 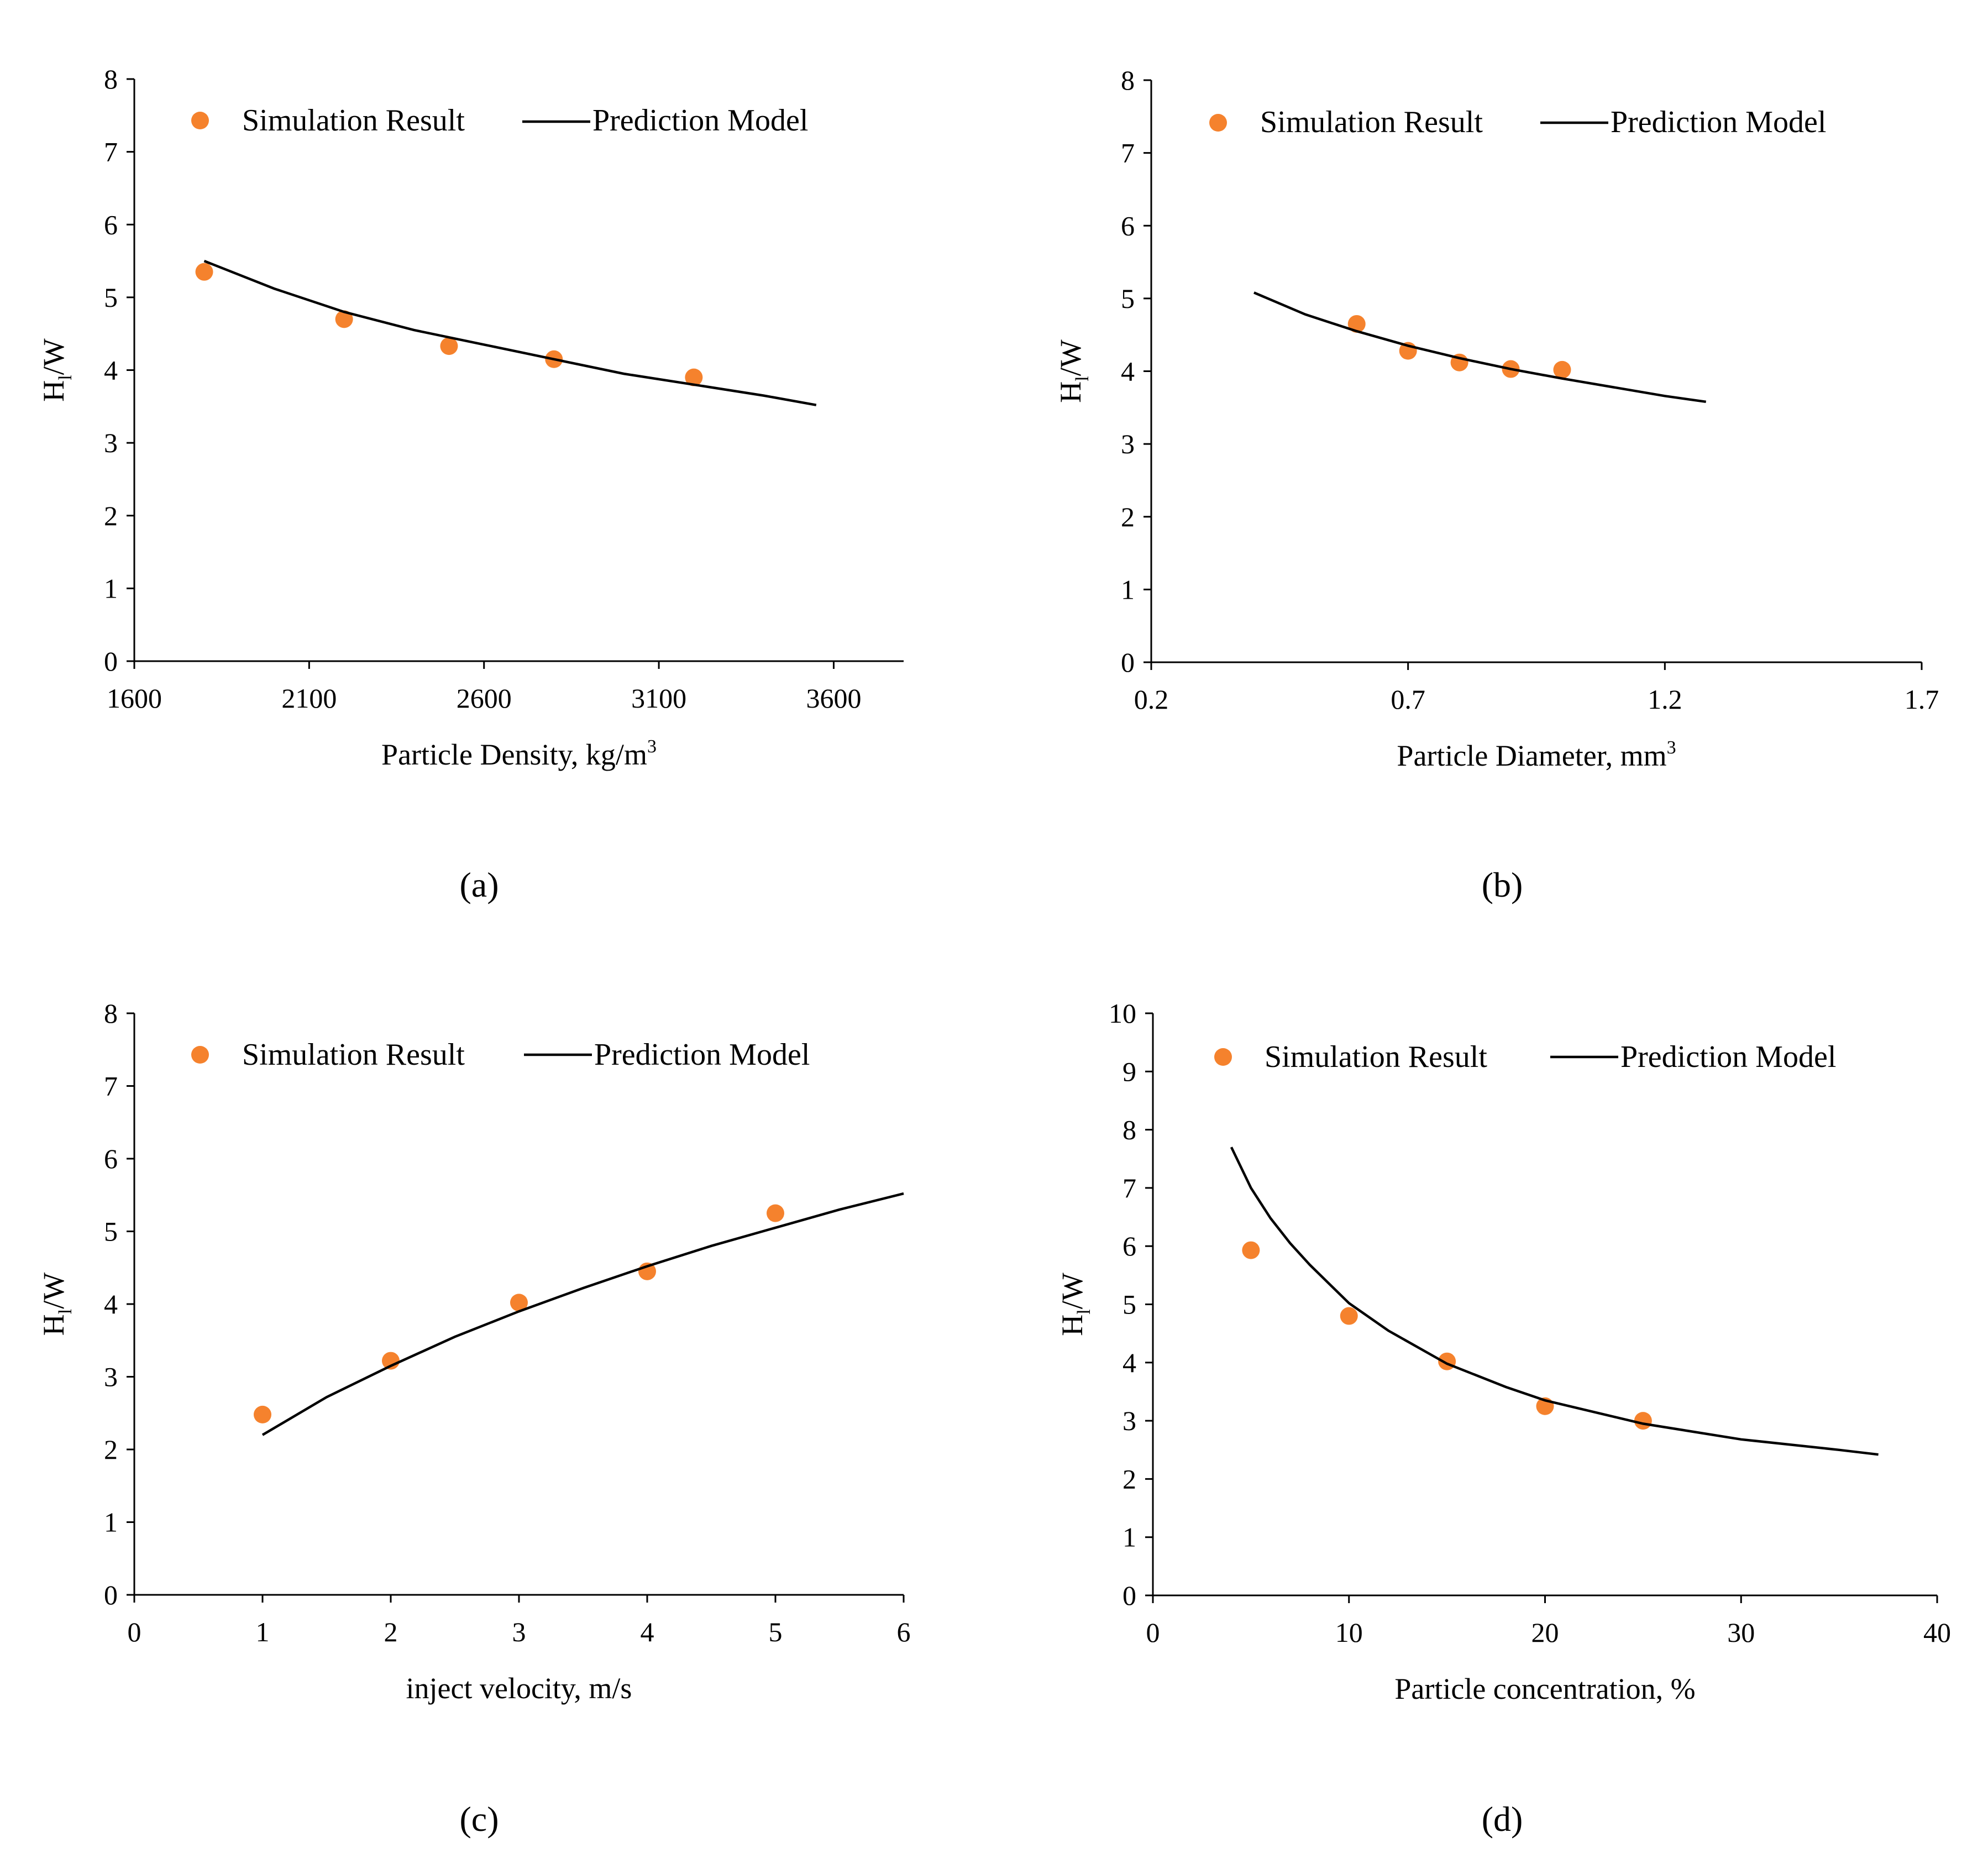 I want to click on x-tick-label: 2, so click(x=391, y=1631).